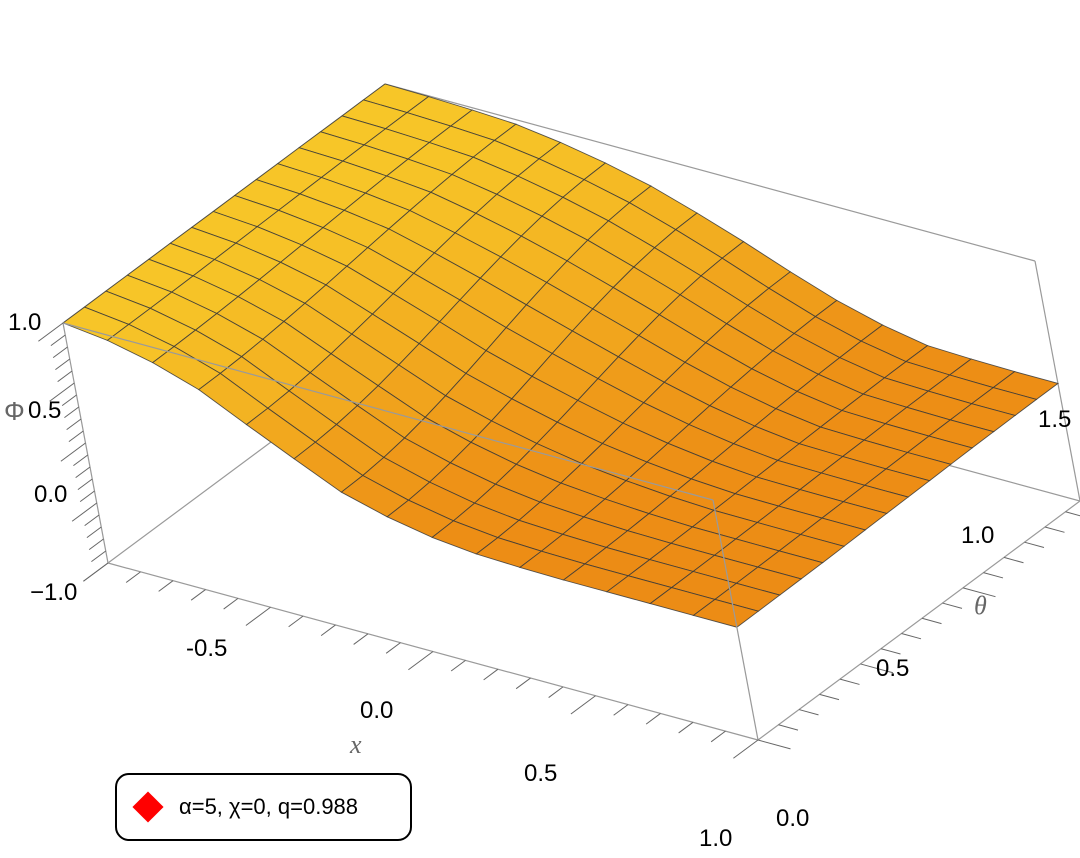 This screenshot has width=1080, height=858. What do you see at coordinates (50, 494) in the screenshot?
I see `z-tick-label-3: 0.0` at bounding box center [50, 494].